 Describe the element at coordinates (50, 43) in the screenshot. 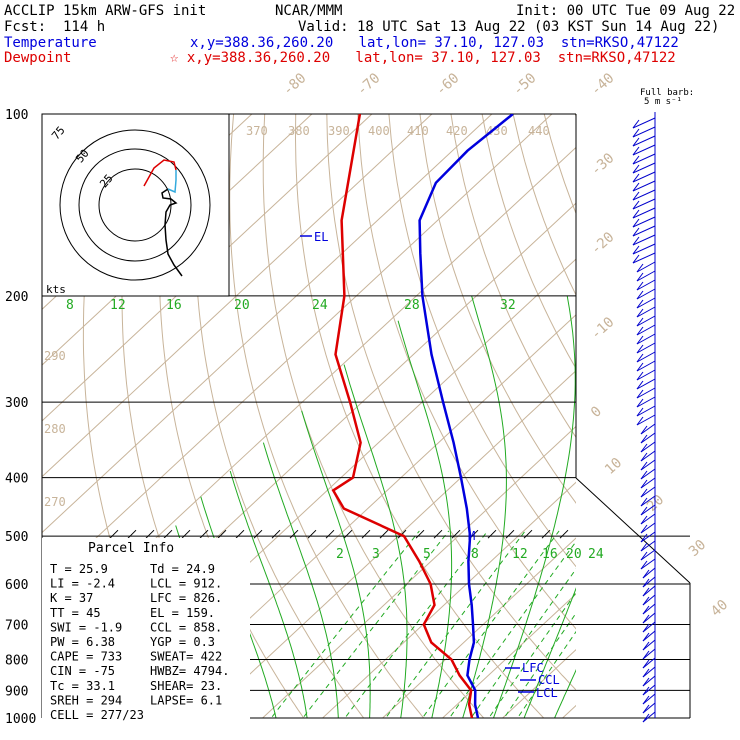

I see `temperature-legend-label: Temperature` at that location.